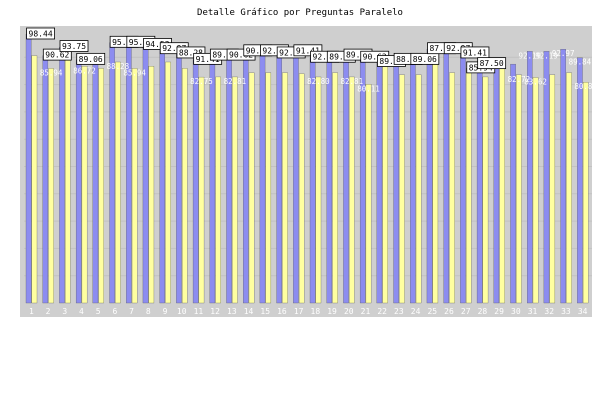 Image resolution: width=600 pixels, height=400 pixels. I want to click on bar-series-1-q29, so click(496, 180).